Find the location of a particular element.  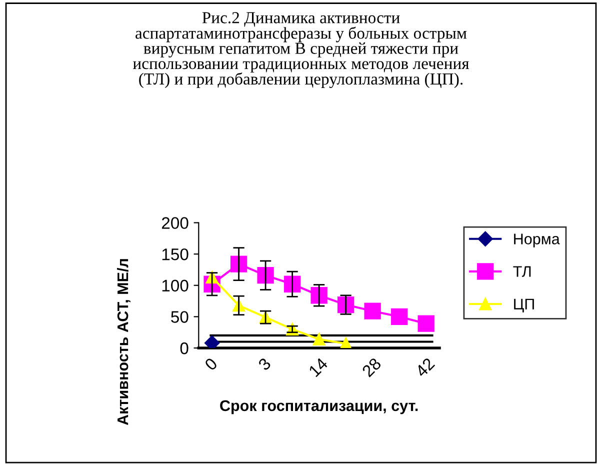

x-axis-title: Срок госпитализации, сут. is located at coordinates (319, 407).